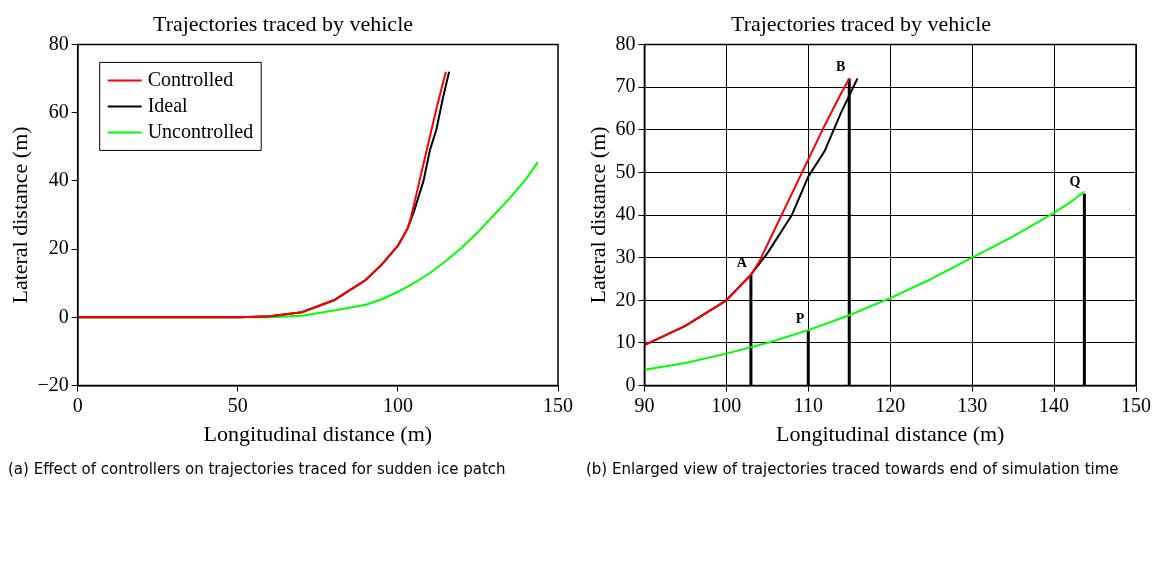 This screenshot has width=1166, height=565. I want to click on y-tick-label: 50, so click(625, 170).